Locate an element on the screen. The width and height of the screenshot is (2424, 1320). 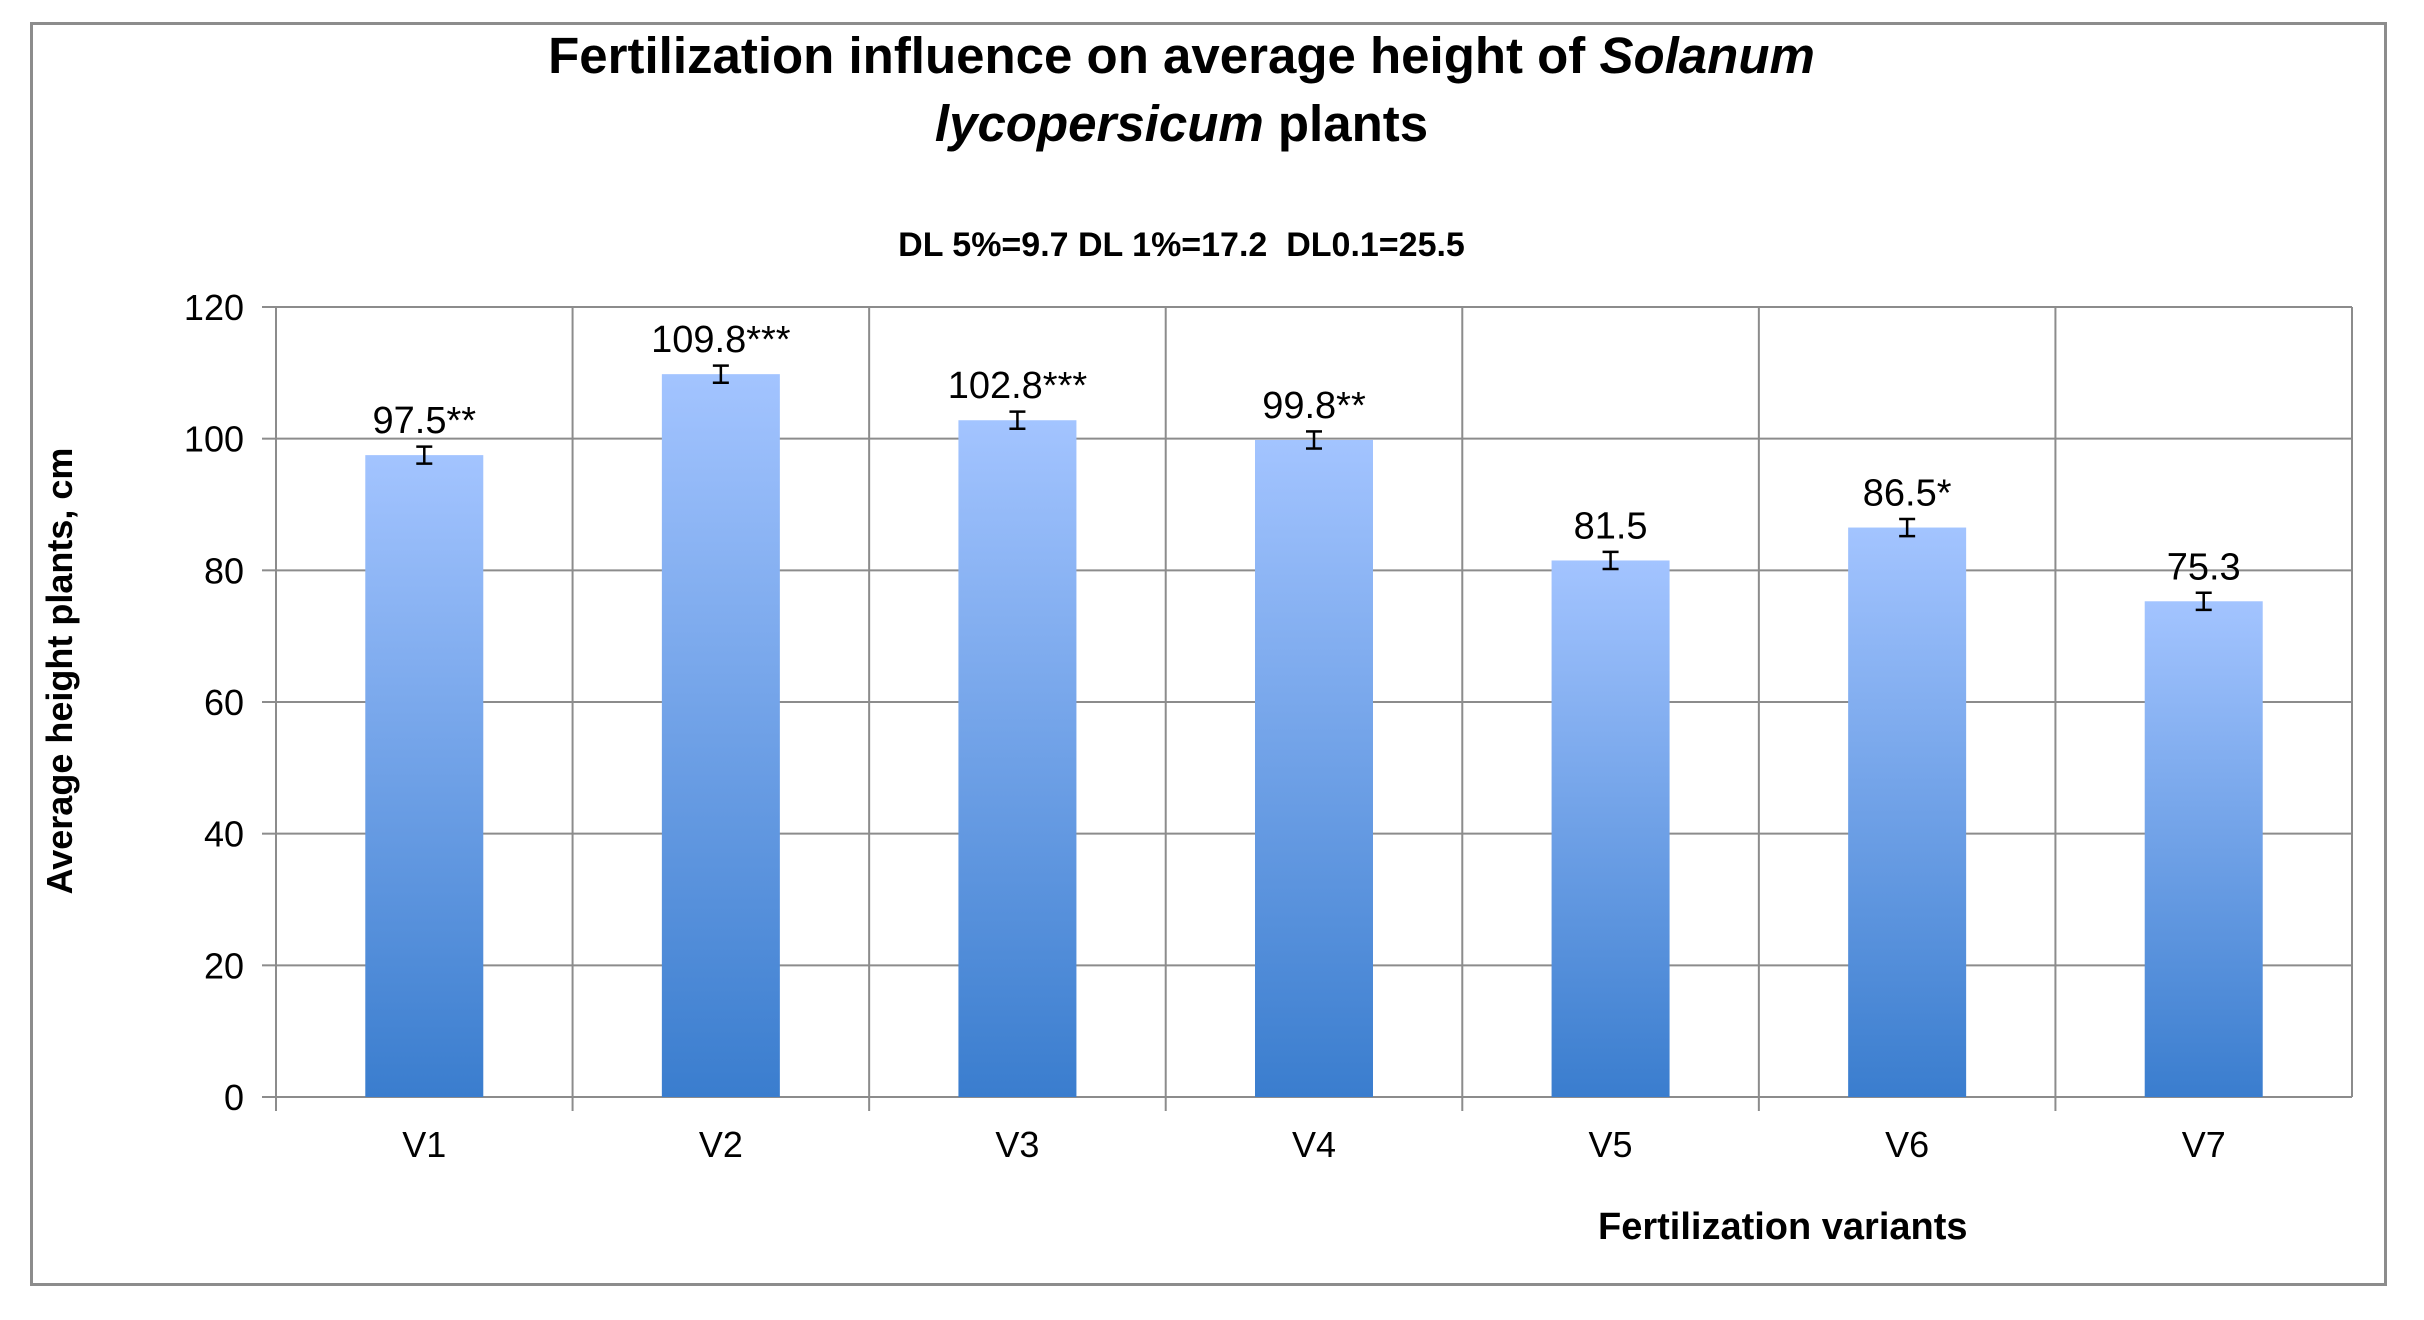
x-tick-label: V1 is located at coordinates (424, 1144).